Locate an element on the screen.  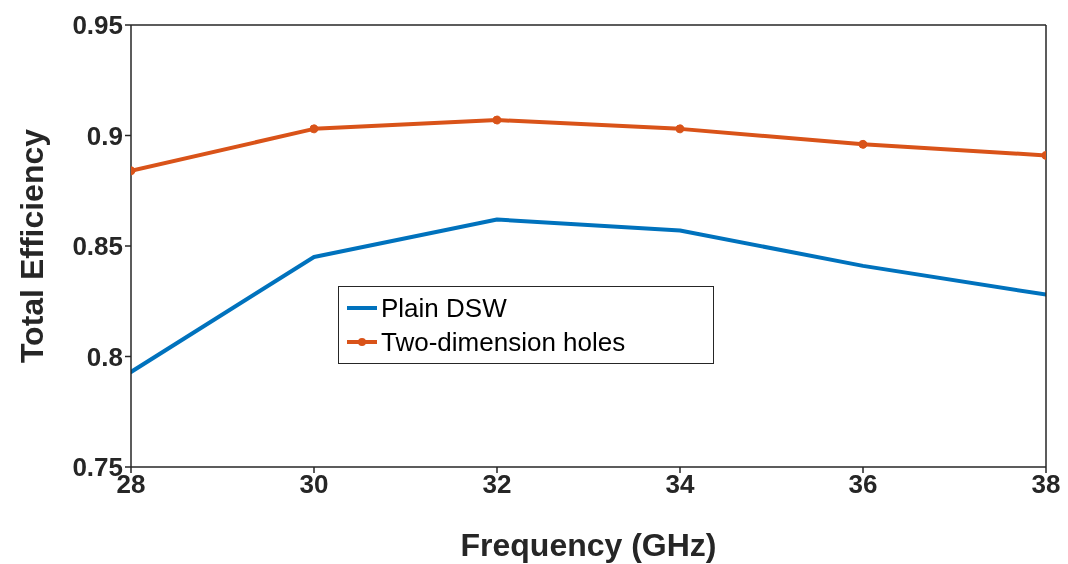
x-axis-title: Frequency (GHz) is located at coordinates (588, 545).